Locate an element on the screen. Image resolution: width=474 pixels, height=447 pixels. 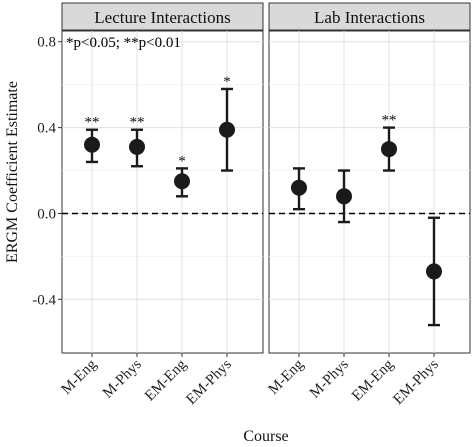
significance-legend: *p<0.05; **p<0.01 is located at coordinates (123, 43).